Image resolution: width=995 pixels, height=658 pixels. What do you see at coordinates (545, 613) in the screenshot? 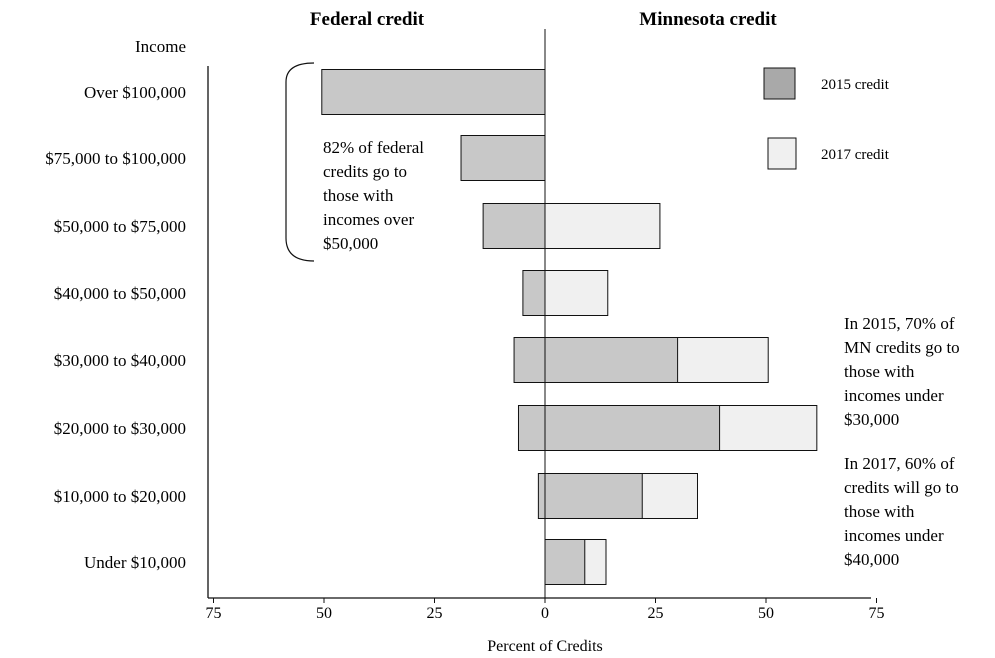
I see `x-tick-label: 0` at bounding box center [545, 613].